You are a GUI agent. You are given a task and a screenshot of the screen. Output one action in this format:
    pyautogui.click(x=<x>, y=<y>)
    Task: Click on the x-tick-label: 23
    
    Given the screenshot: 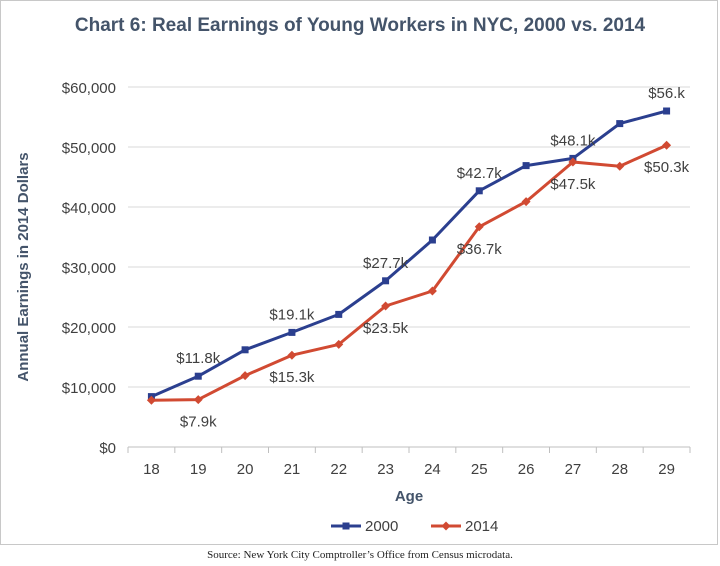 What is the action you would take?
    pyautogui.click(x=385, y=469)
    